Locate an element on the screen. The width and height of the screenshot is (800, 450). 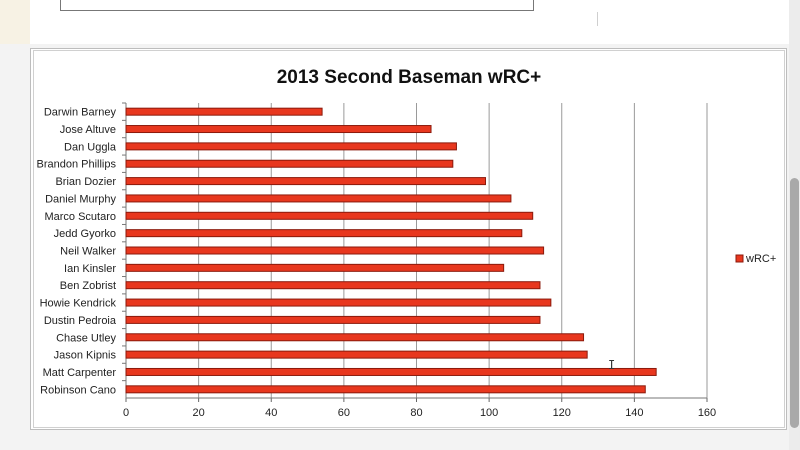
category-label: Dustin Pedroia is located at coordinates (80, 321).